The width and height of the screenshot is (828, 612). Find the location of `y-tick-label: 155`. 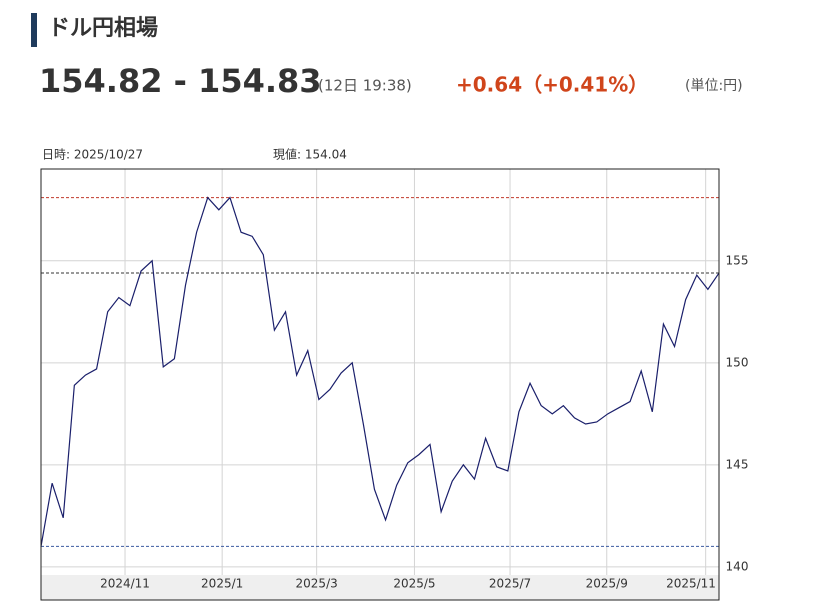

y-tick-label: 155 is located at coordinates (737, 260).